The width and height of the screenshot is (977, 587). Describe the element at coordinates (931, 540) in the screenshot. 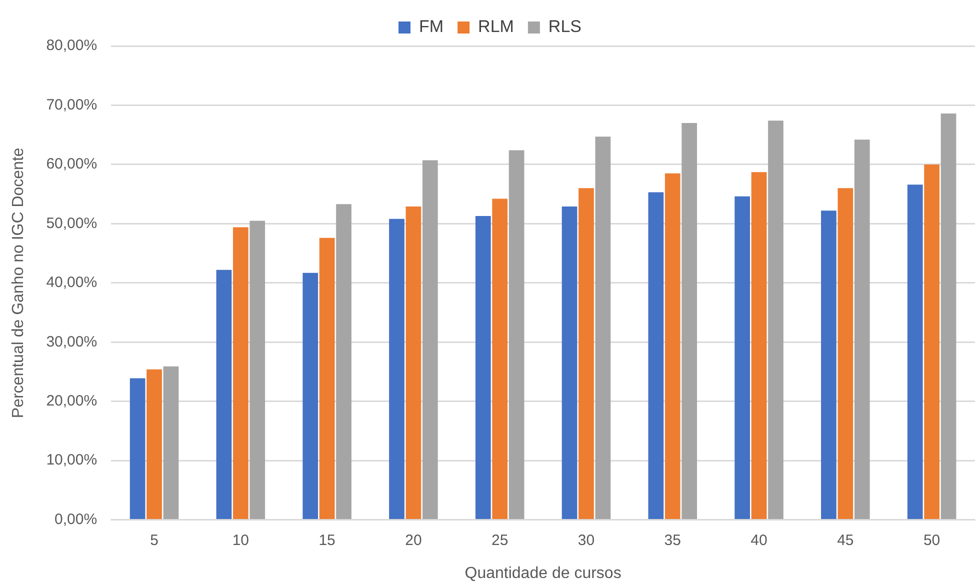

I see `x-tick-label: 50` at that location.